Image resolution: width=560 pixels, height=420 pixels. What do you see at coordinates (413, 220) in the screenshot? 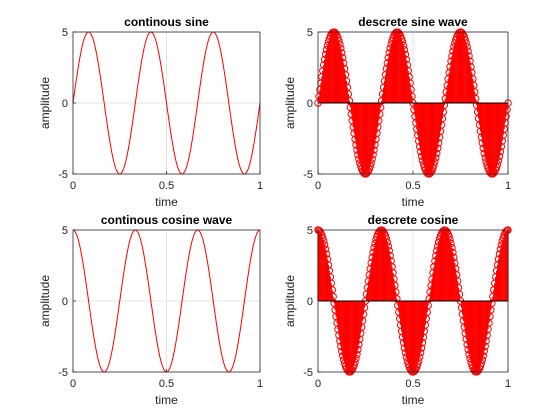
I see `chart-title: descrete cosine` at bounding box center [413, 220].